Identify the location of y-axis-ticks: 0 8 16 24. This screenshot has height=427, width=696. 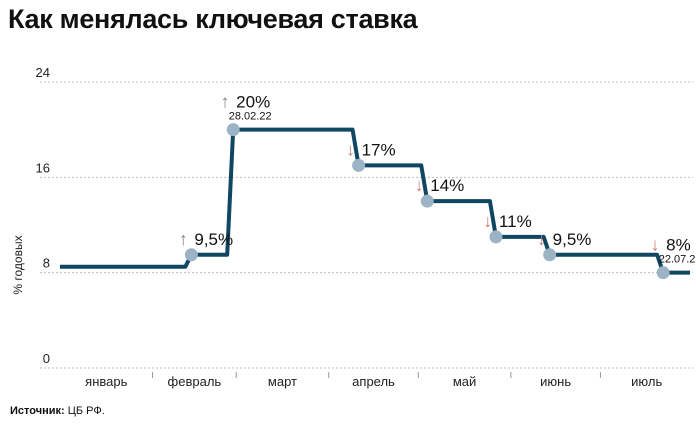
(43, 215).